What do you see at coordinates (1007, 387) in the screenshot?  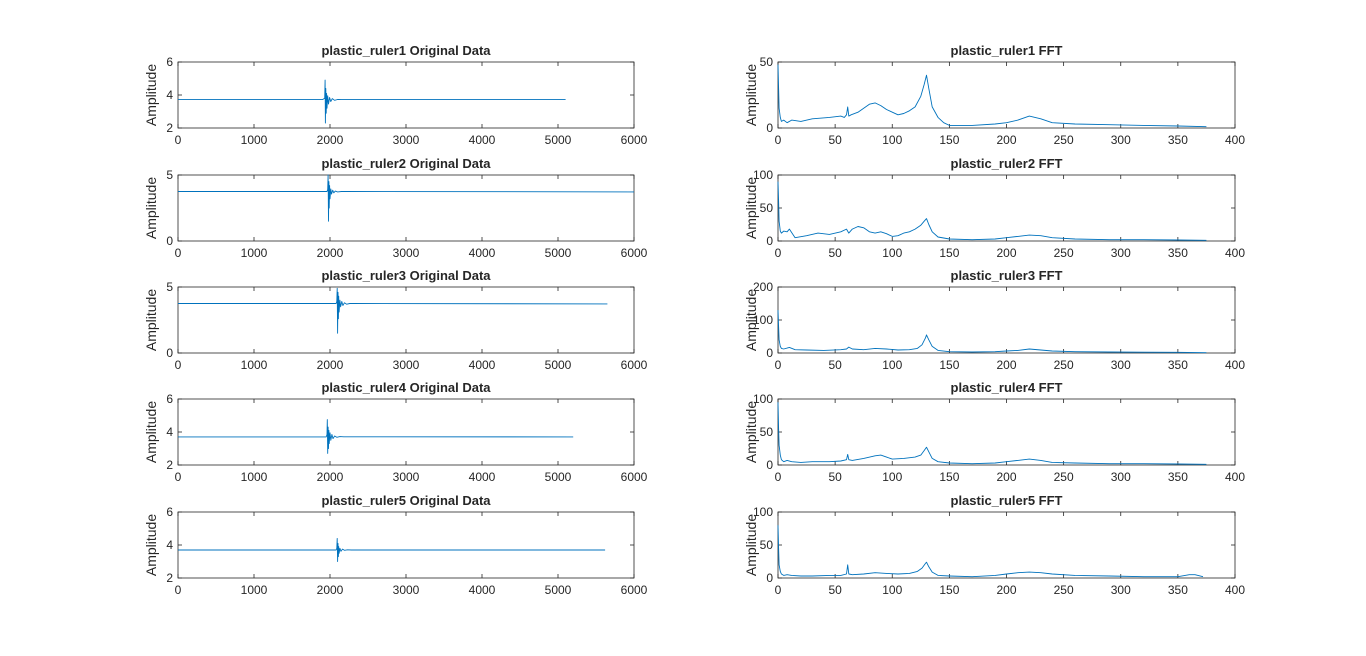 I see `subplot-title: plastic_ruler4 FFT` at bounding box center [1007, 387].